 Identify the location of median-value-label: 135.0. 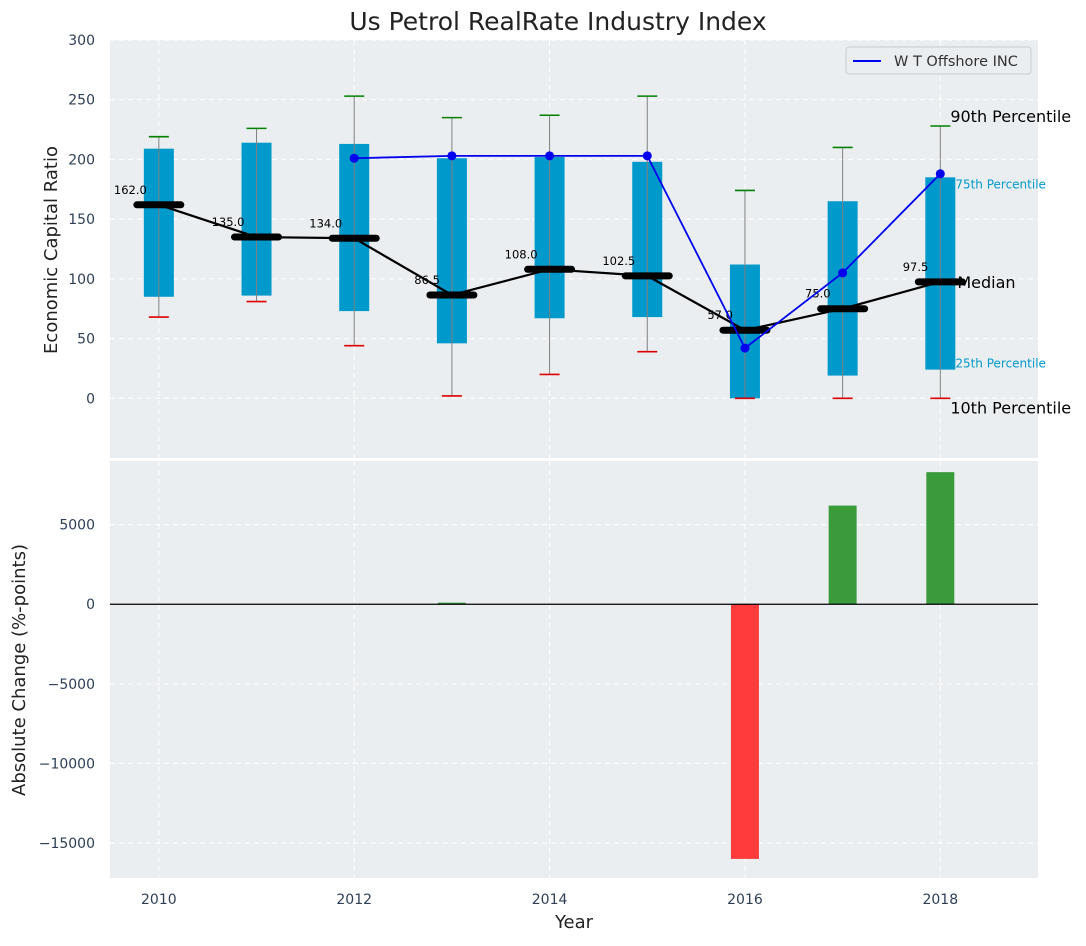
(228, 222).